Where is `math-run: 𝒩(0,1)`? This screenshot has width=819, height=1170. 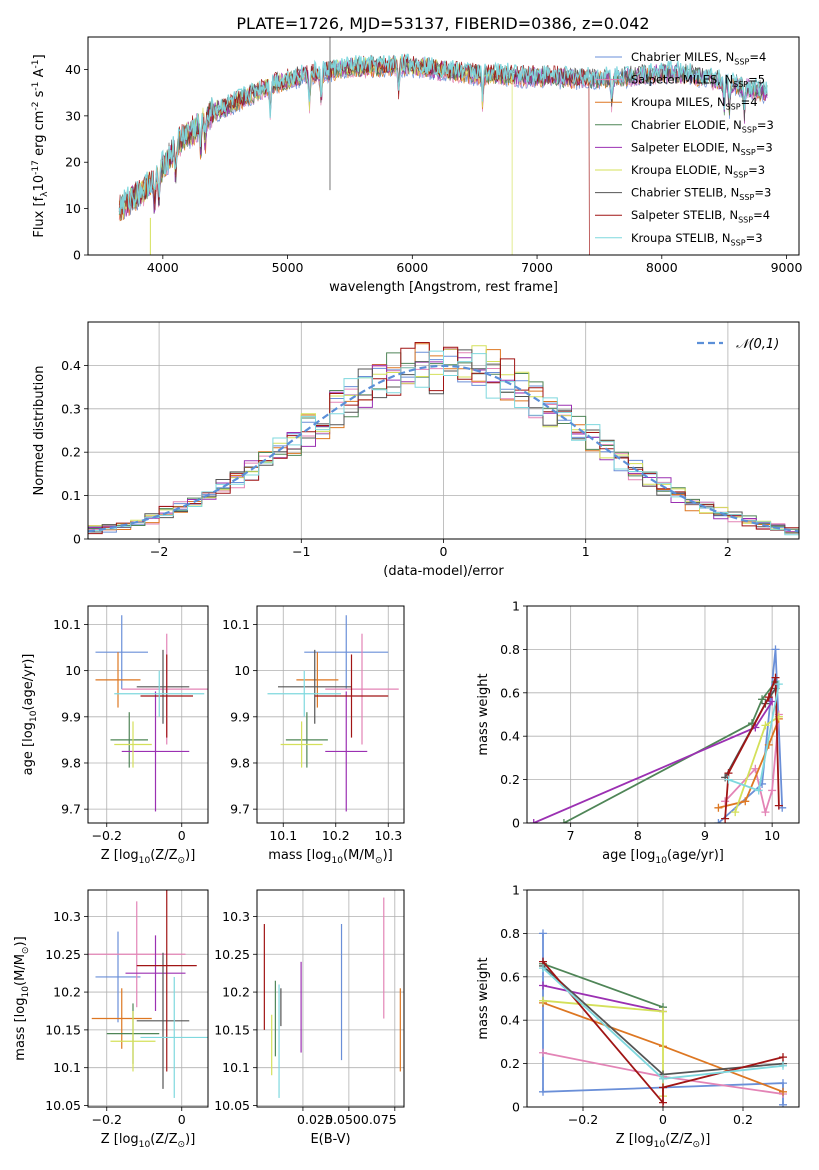 math-run: 𝒩(0,1) is located at coordinates (757, 344).